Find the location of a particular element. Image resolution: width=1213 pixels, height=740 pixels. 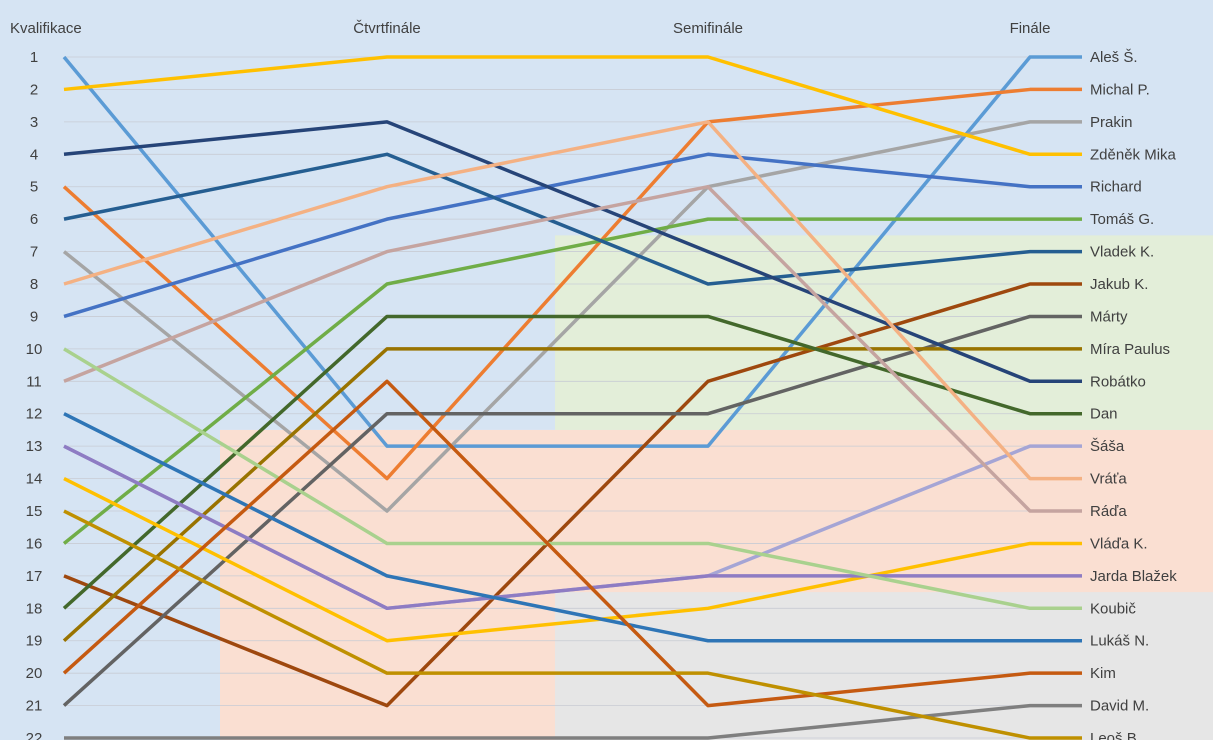

round-header: Finále is located at coordinates (1030, 28).